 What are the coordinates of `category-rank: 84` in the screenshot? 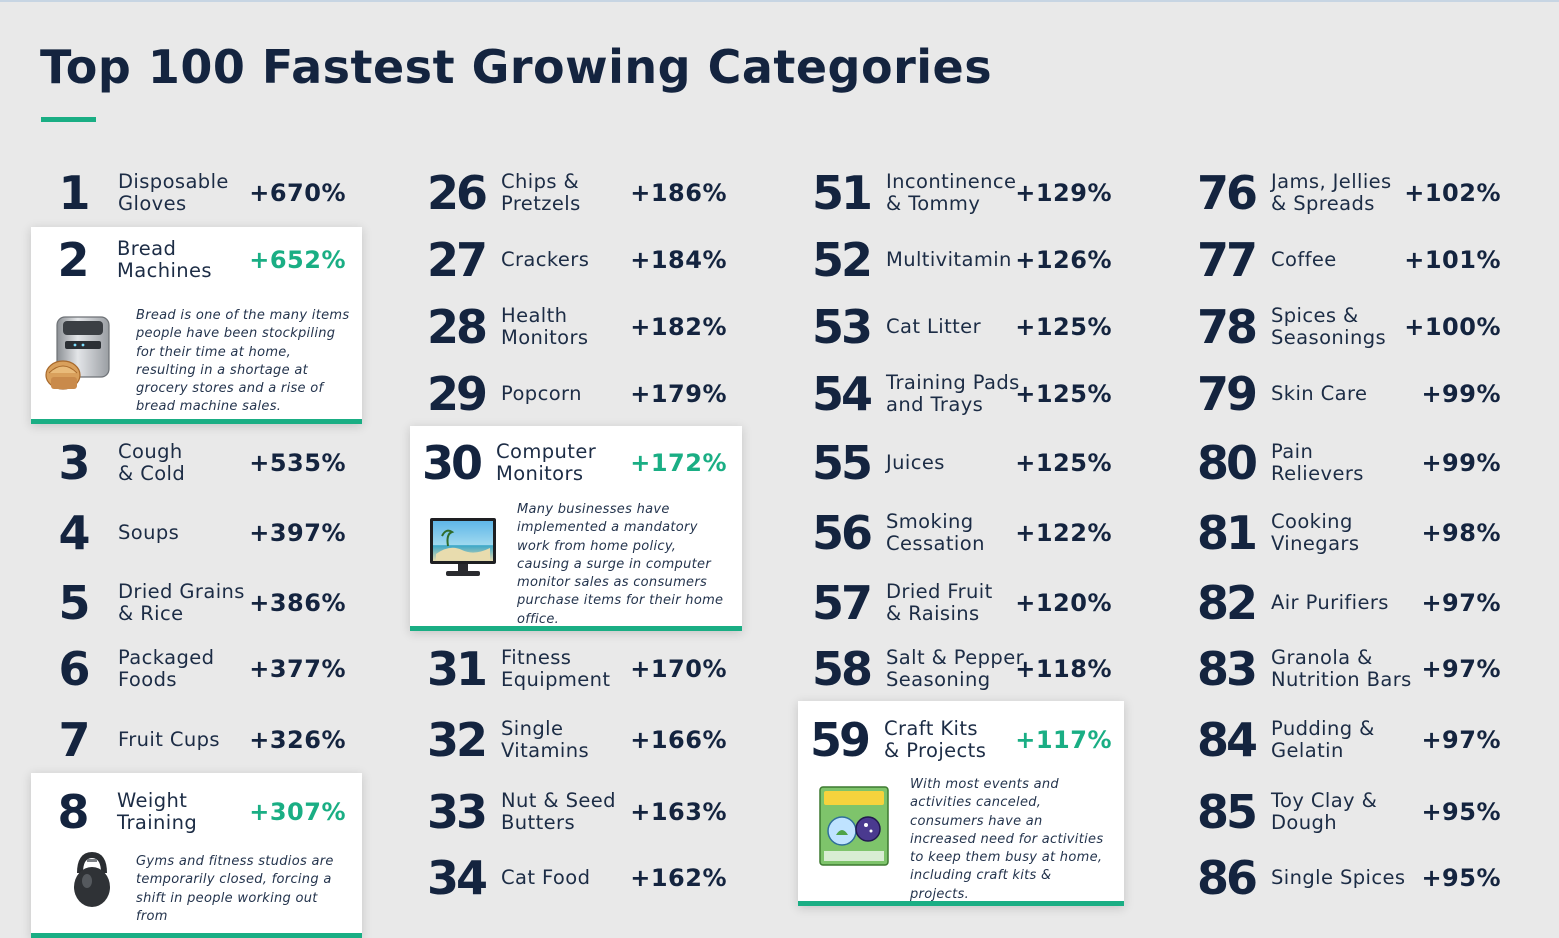 It's located at (1227, 740).